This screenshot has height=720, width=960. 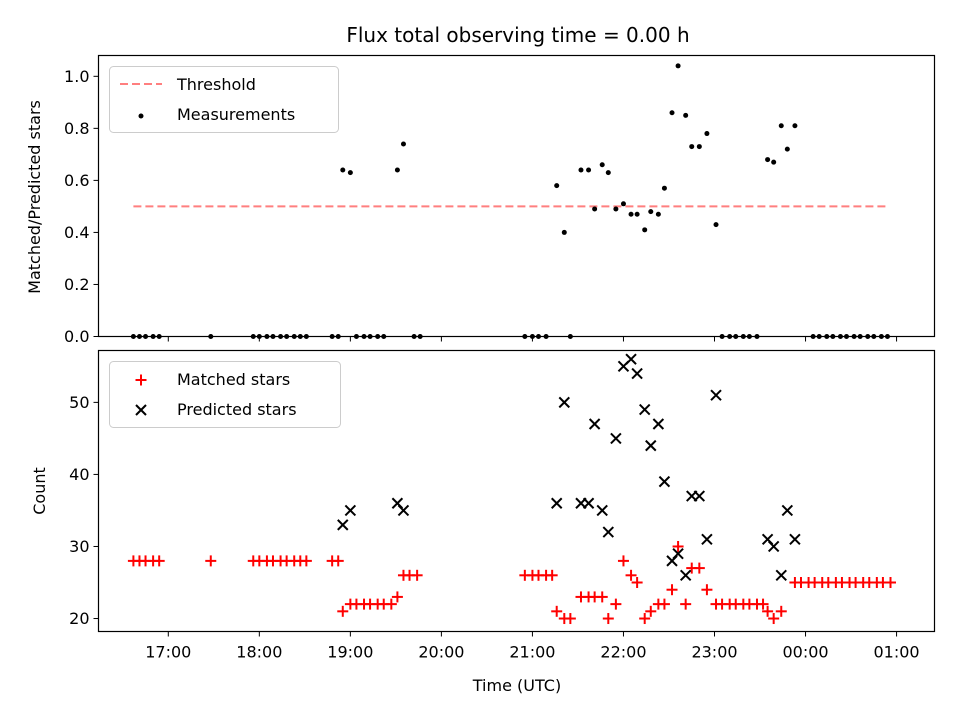 I want to click on bottom-y-tick-label: 50, so click(x=79, y=402).